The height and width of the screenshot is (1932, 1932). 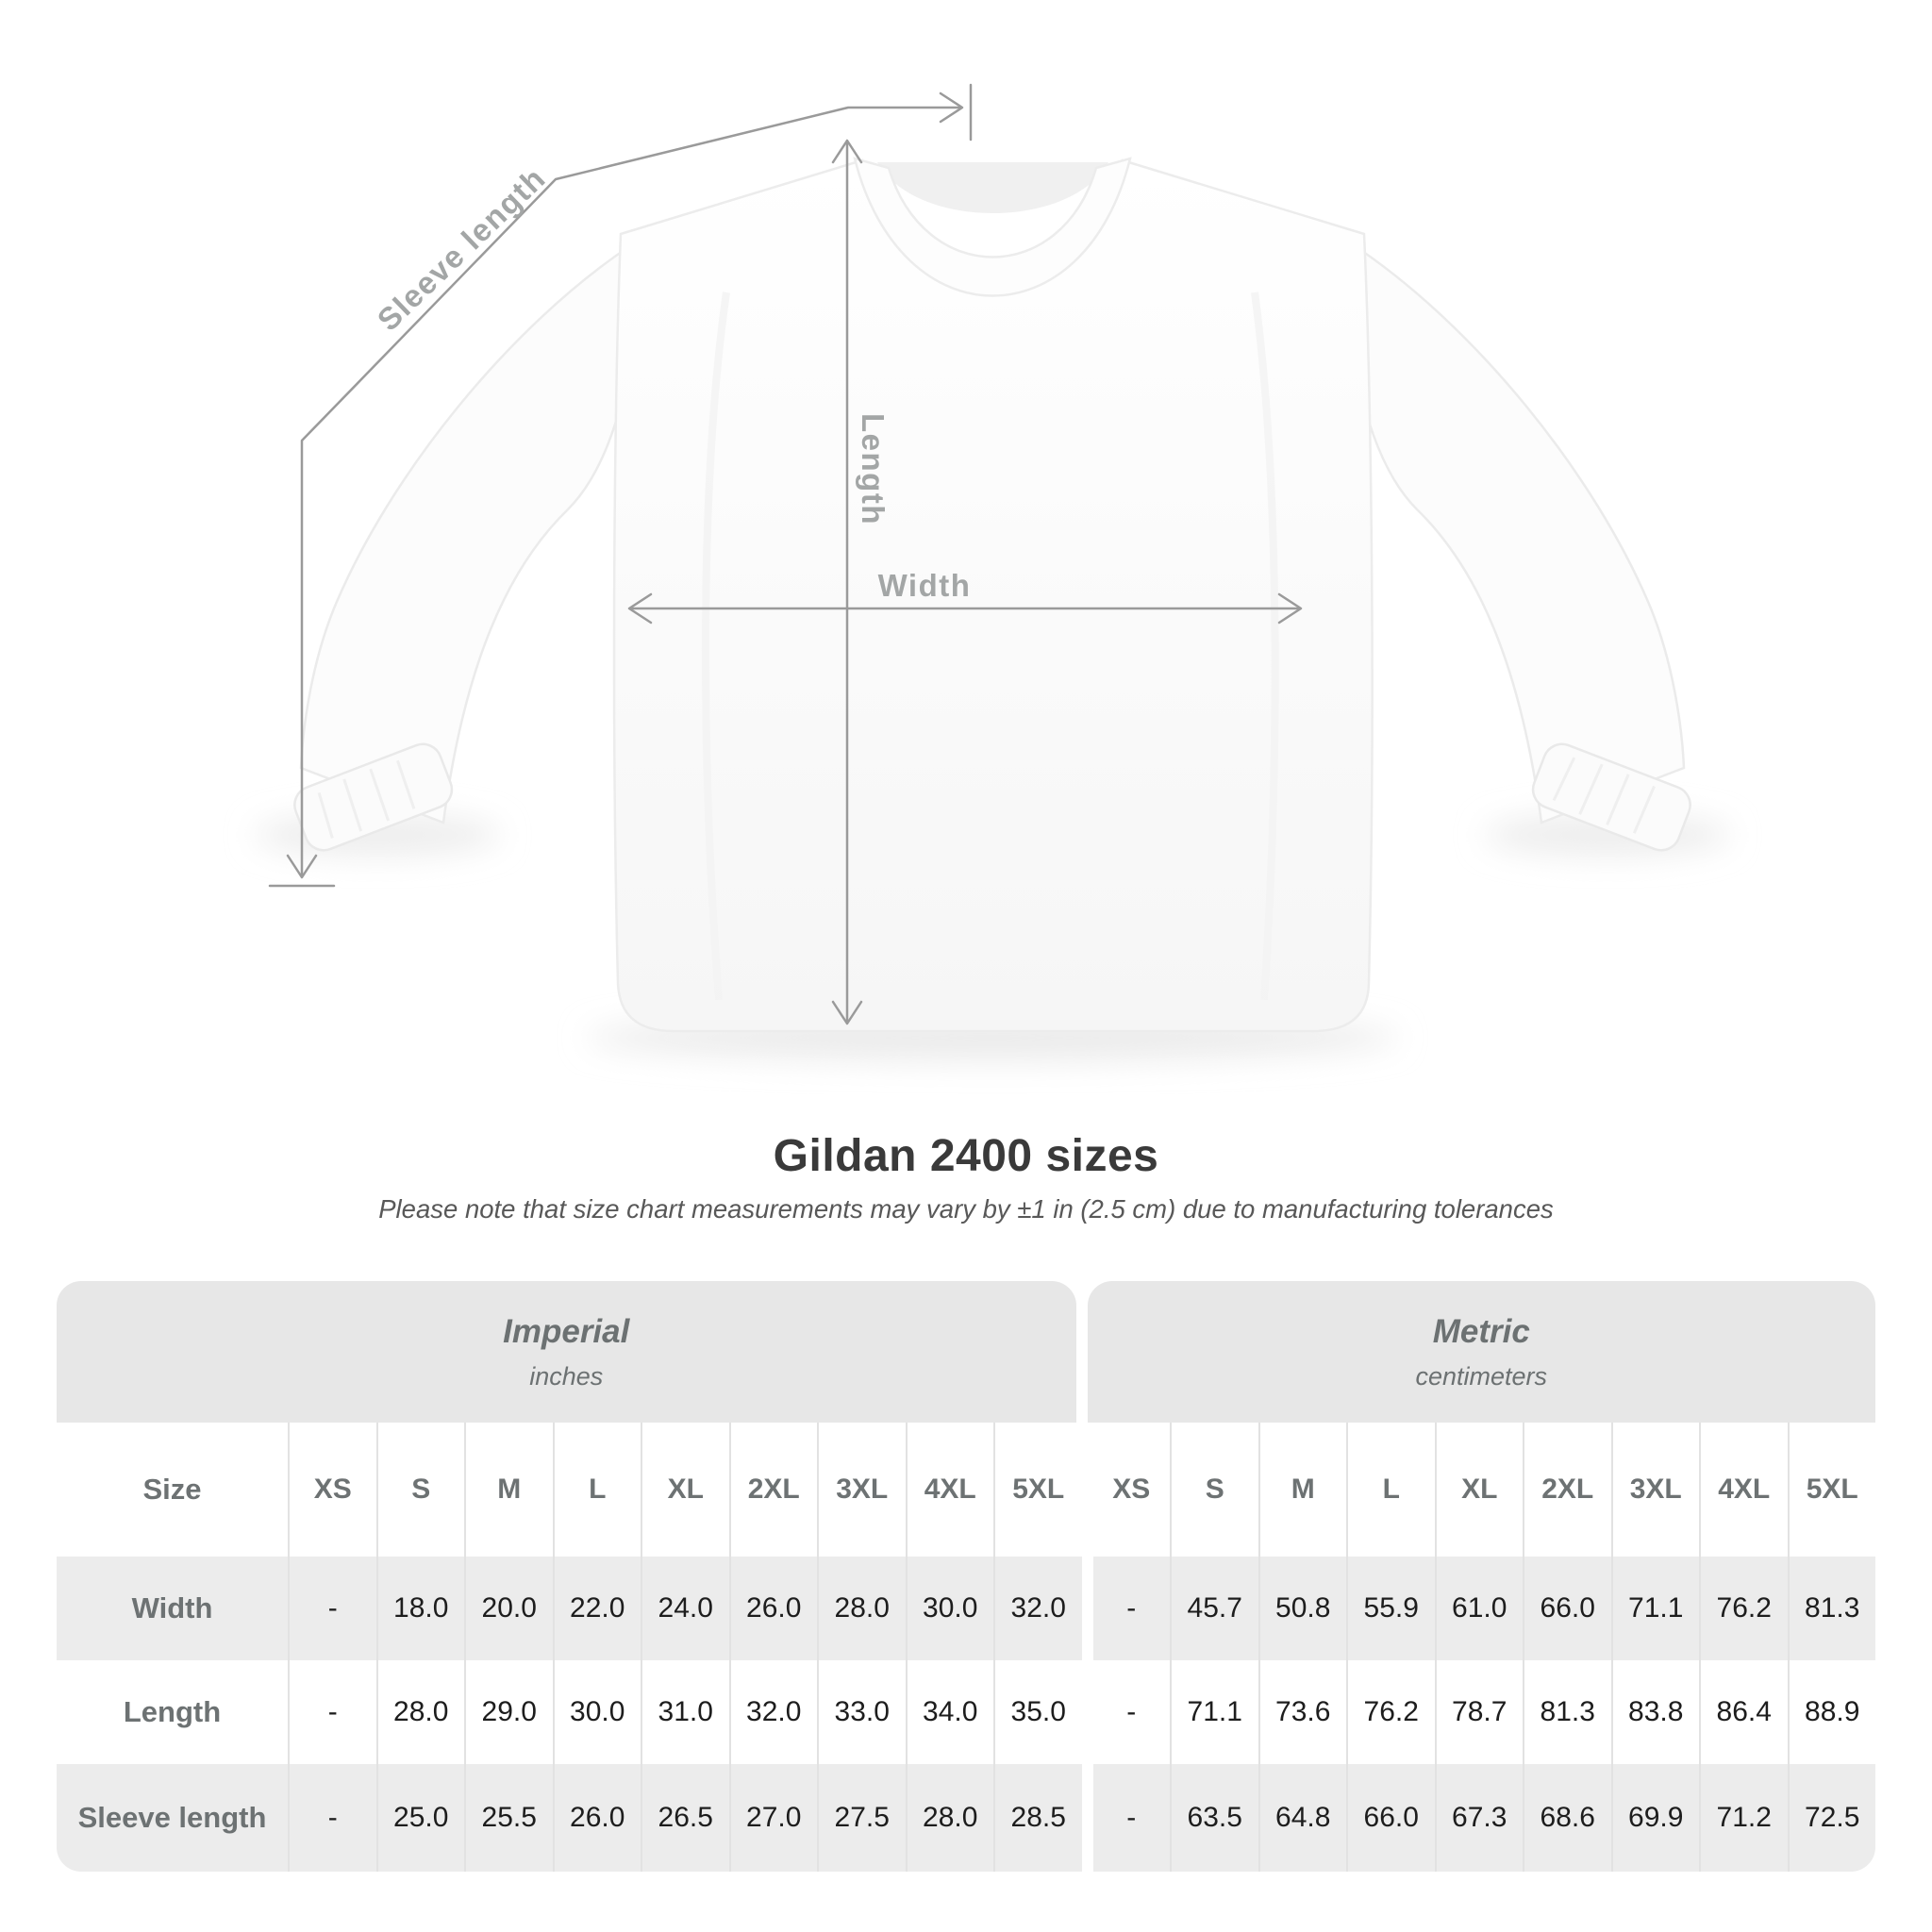 I want to click on row-label: Width, so click(x=172, y=1608).